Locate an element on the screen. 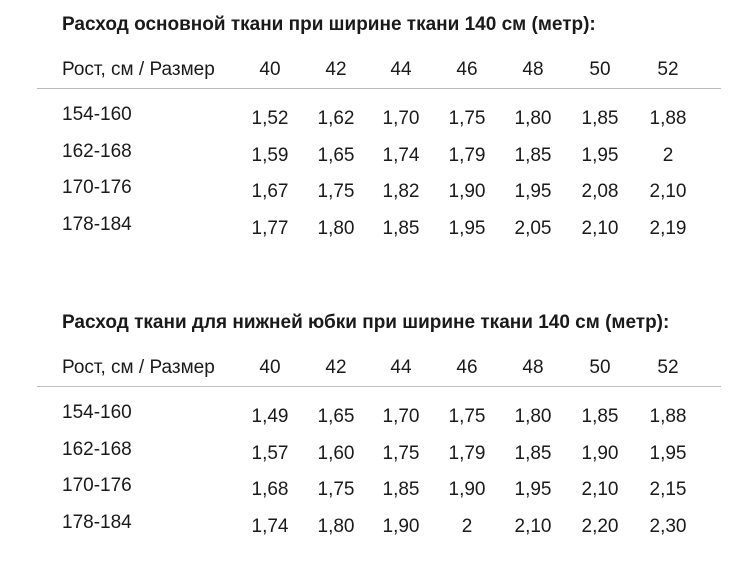 Image resolution: width=753 pixels, height=566 pixels. cell: 1,62 is located at coordinates (336, 118).